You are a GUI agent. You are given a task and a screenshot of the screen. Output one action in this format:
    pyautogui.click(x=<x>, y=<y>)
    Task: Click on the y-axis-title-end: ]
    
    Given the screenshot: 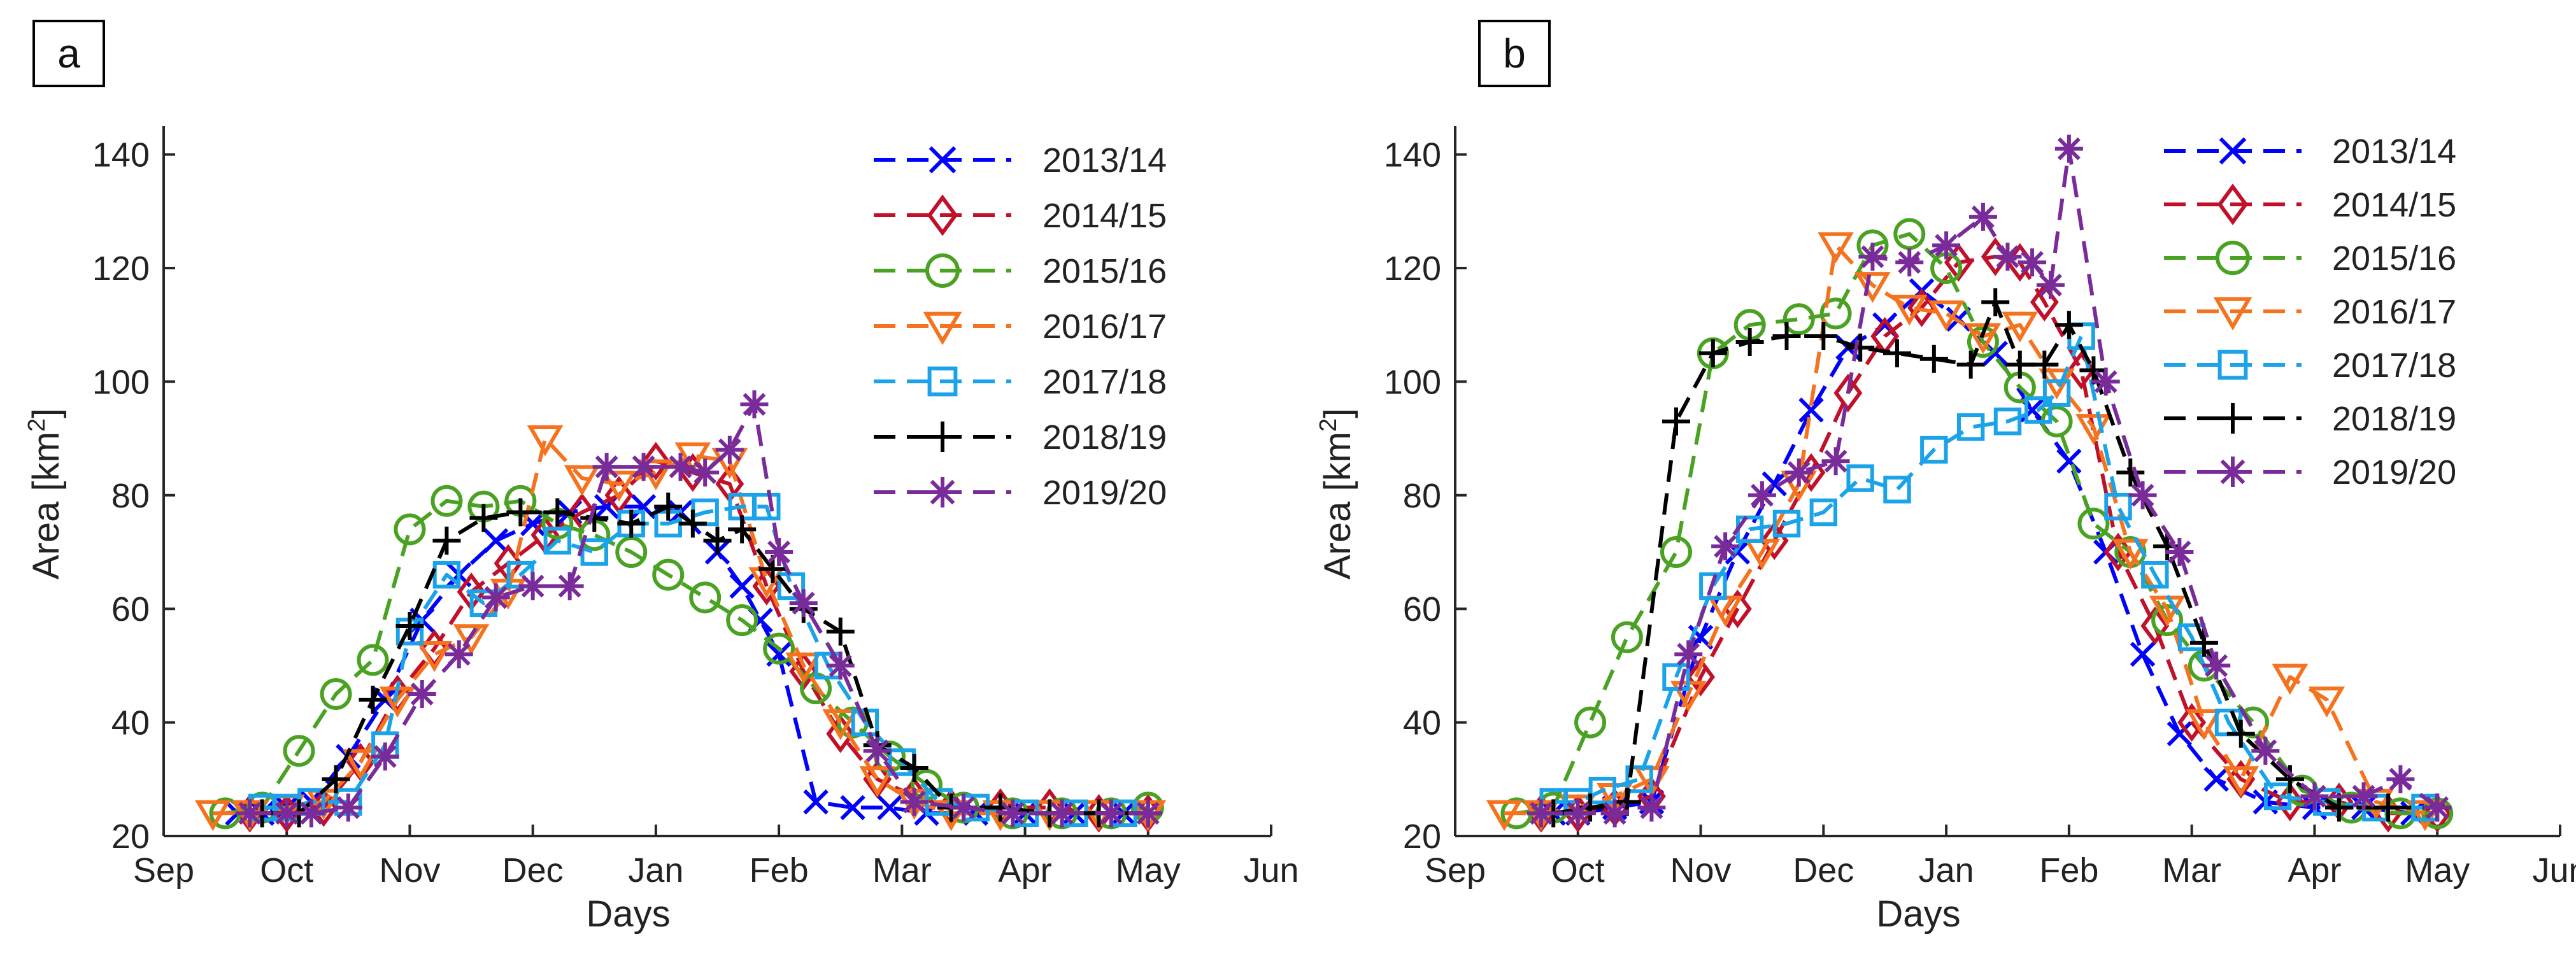 What is the action you would take?
    pyautogui.click(x=1338, y=413)
    